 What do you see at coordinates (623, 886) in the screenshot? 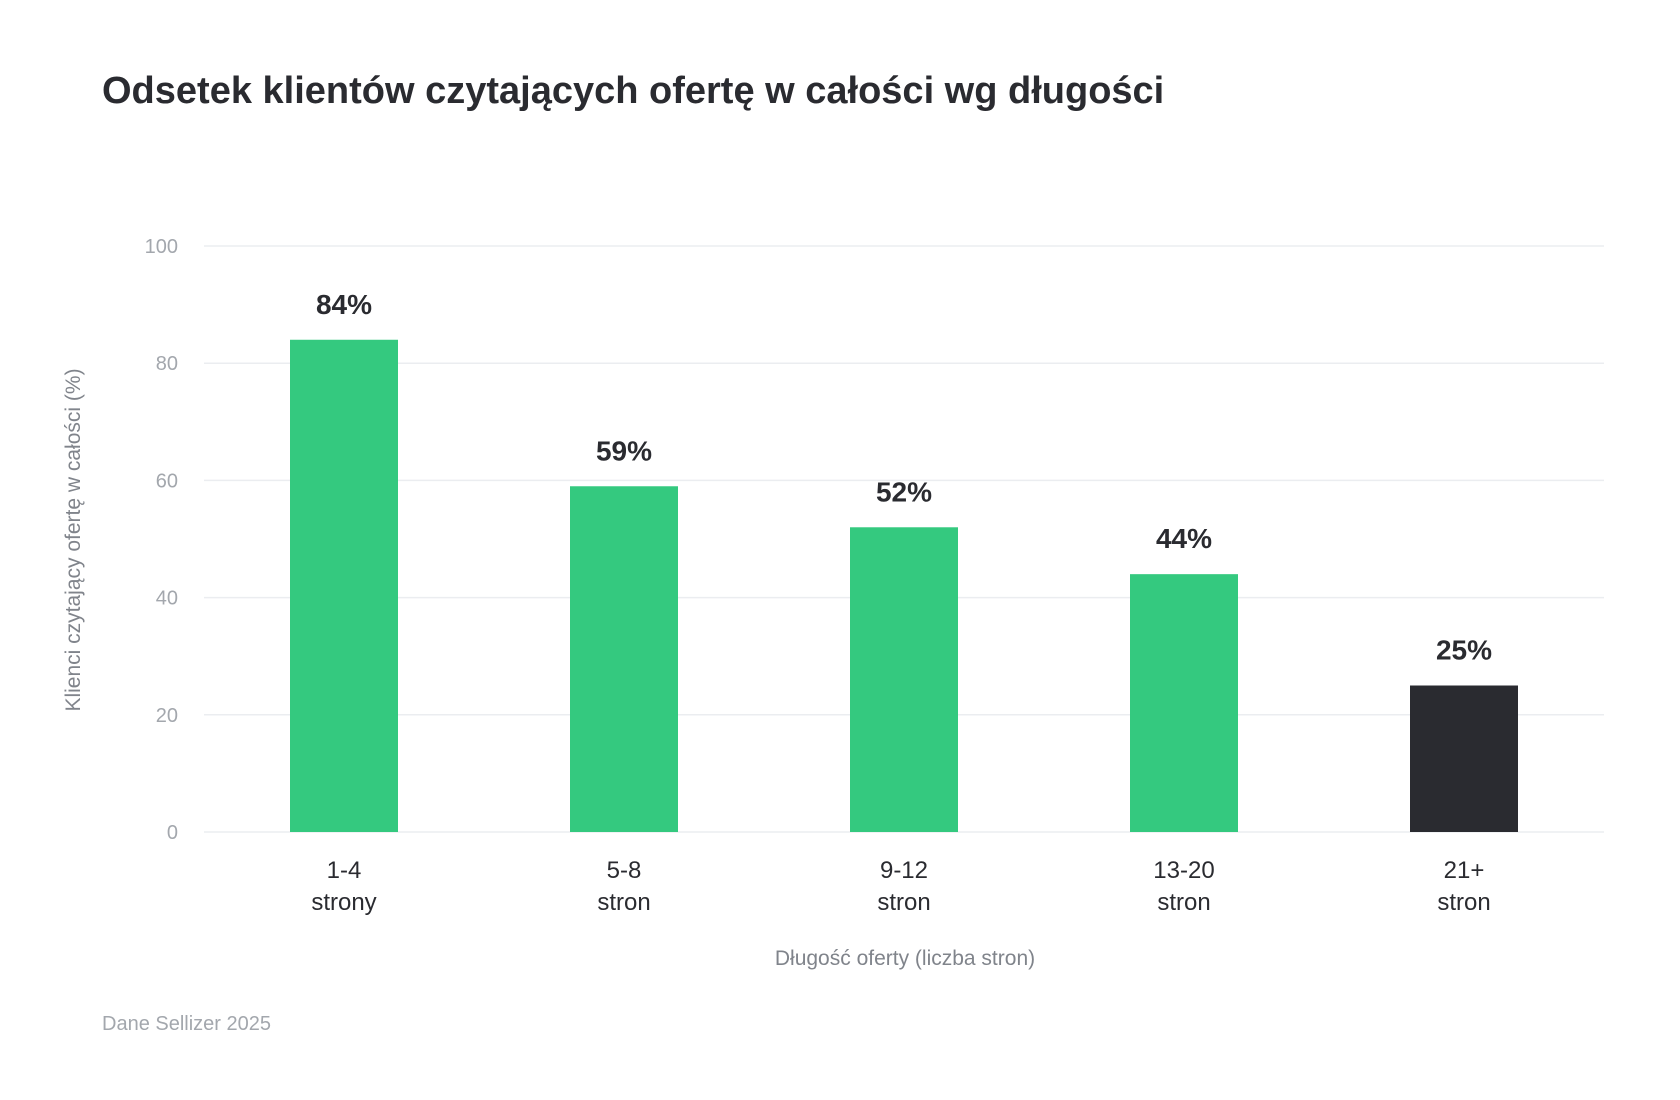
I see `x-category-label-2: 5-8 stron` at bounding box center [623, 886].